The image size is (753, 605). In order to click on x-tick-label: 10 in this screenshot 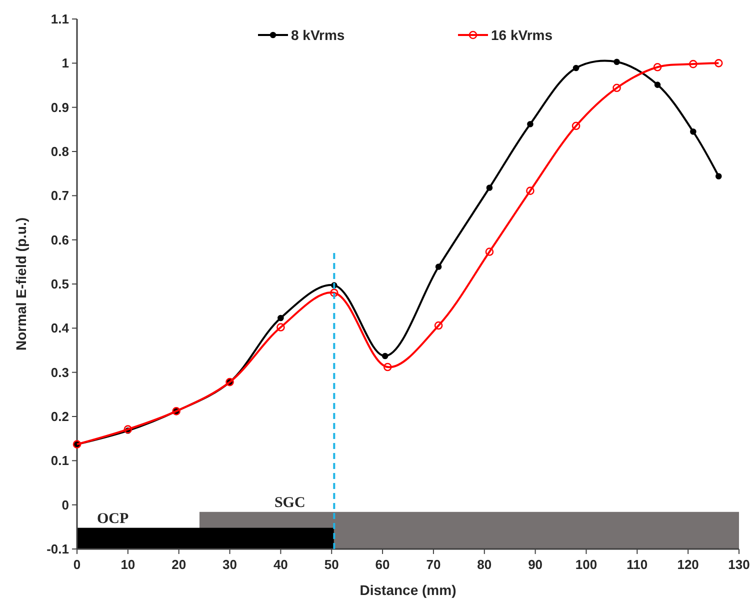, I will do `click(128, 564)`.